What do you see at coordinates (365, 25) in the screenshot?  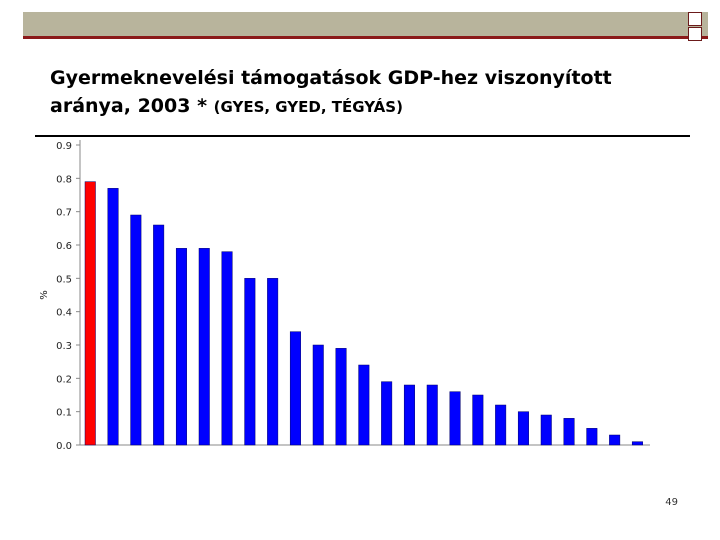 I see `header-bar` at bounding box center [365, 25].